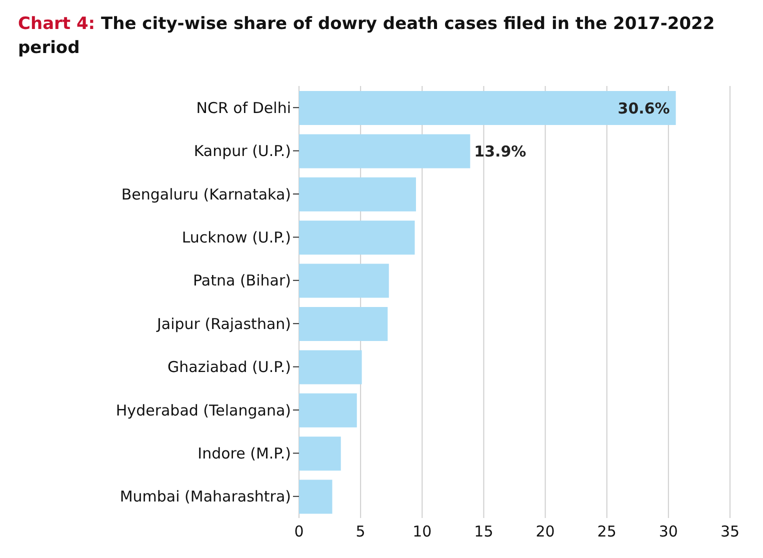 Image resolution: width=763 pixels, height=558 pixels. What do you see at coordinates (422, 531) in the screenshot?
I see `x-tick-label: 10` at bounding box center [422, 531].